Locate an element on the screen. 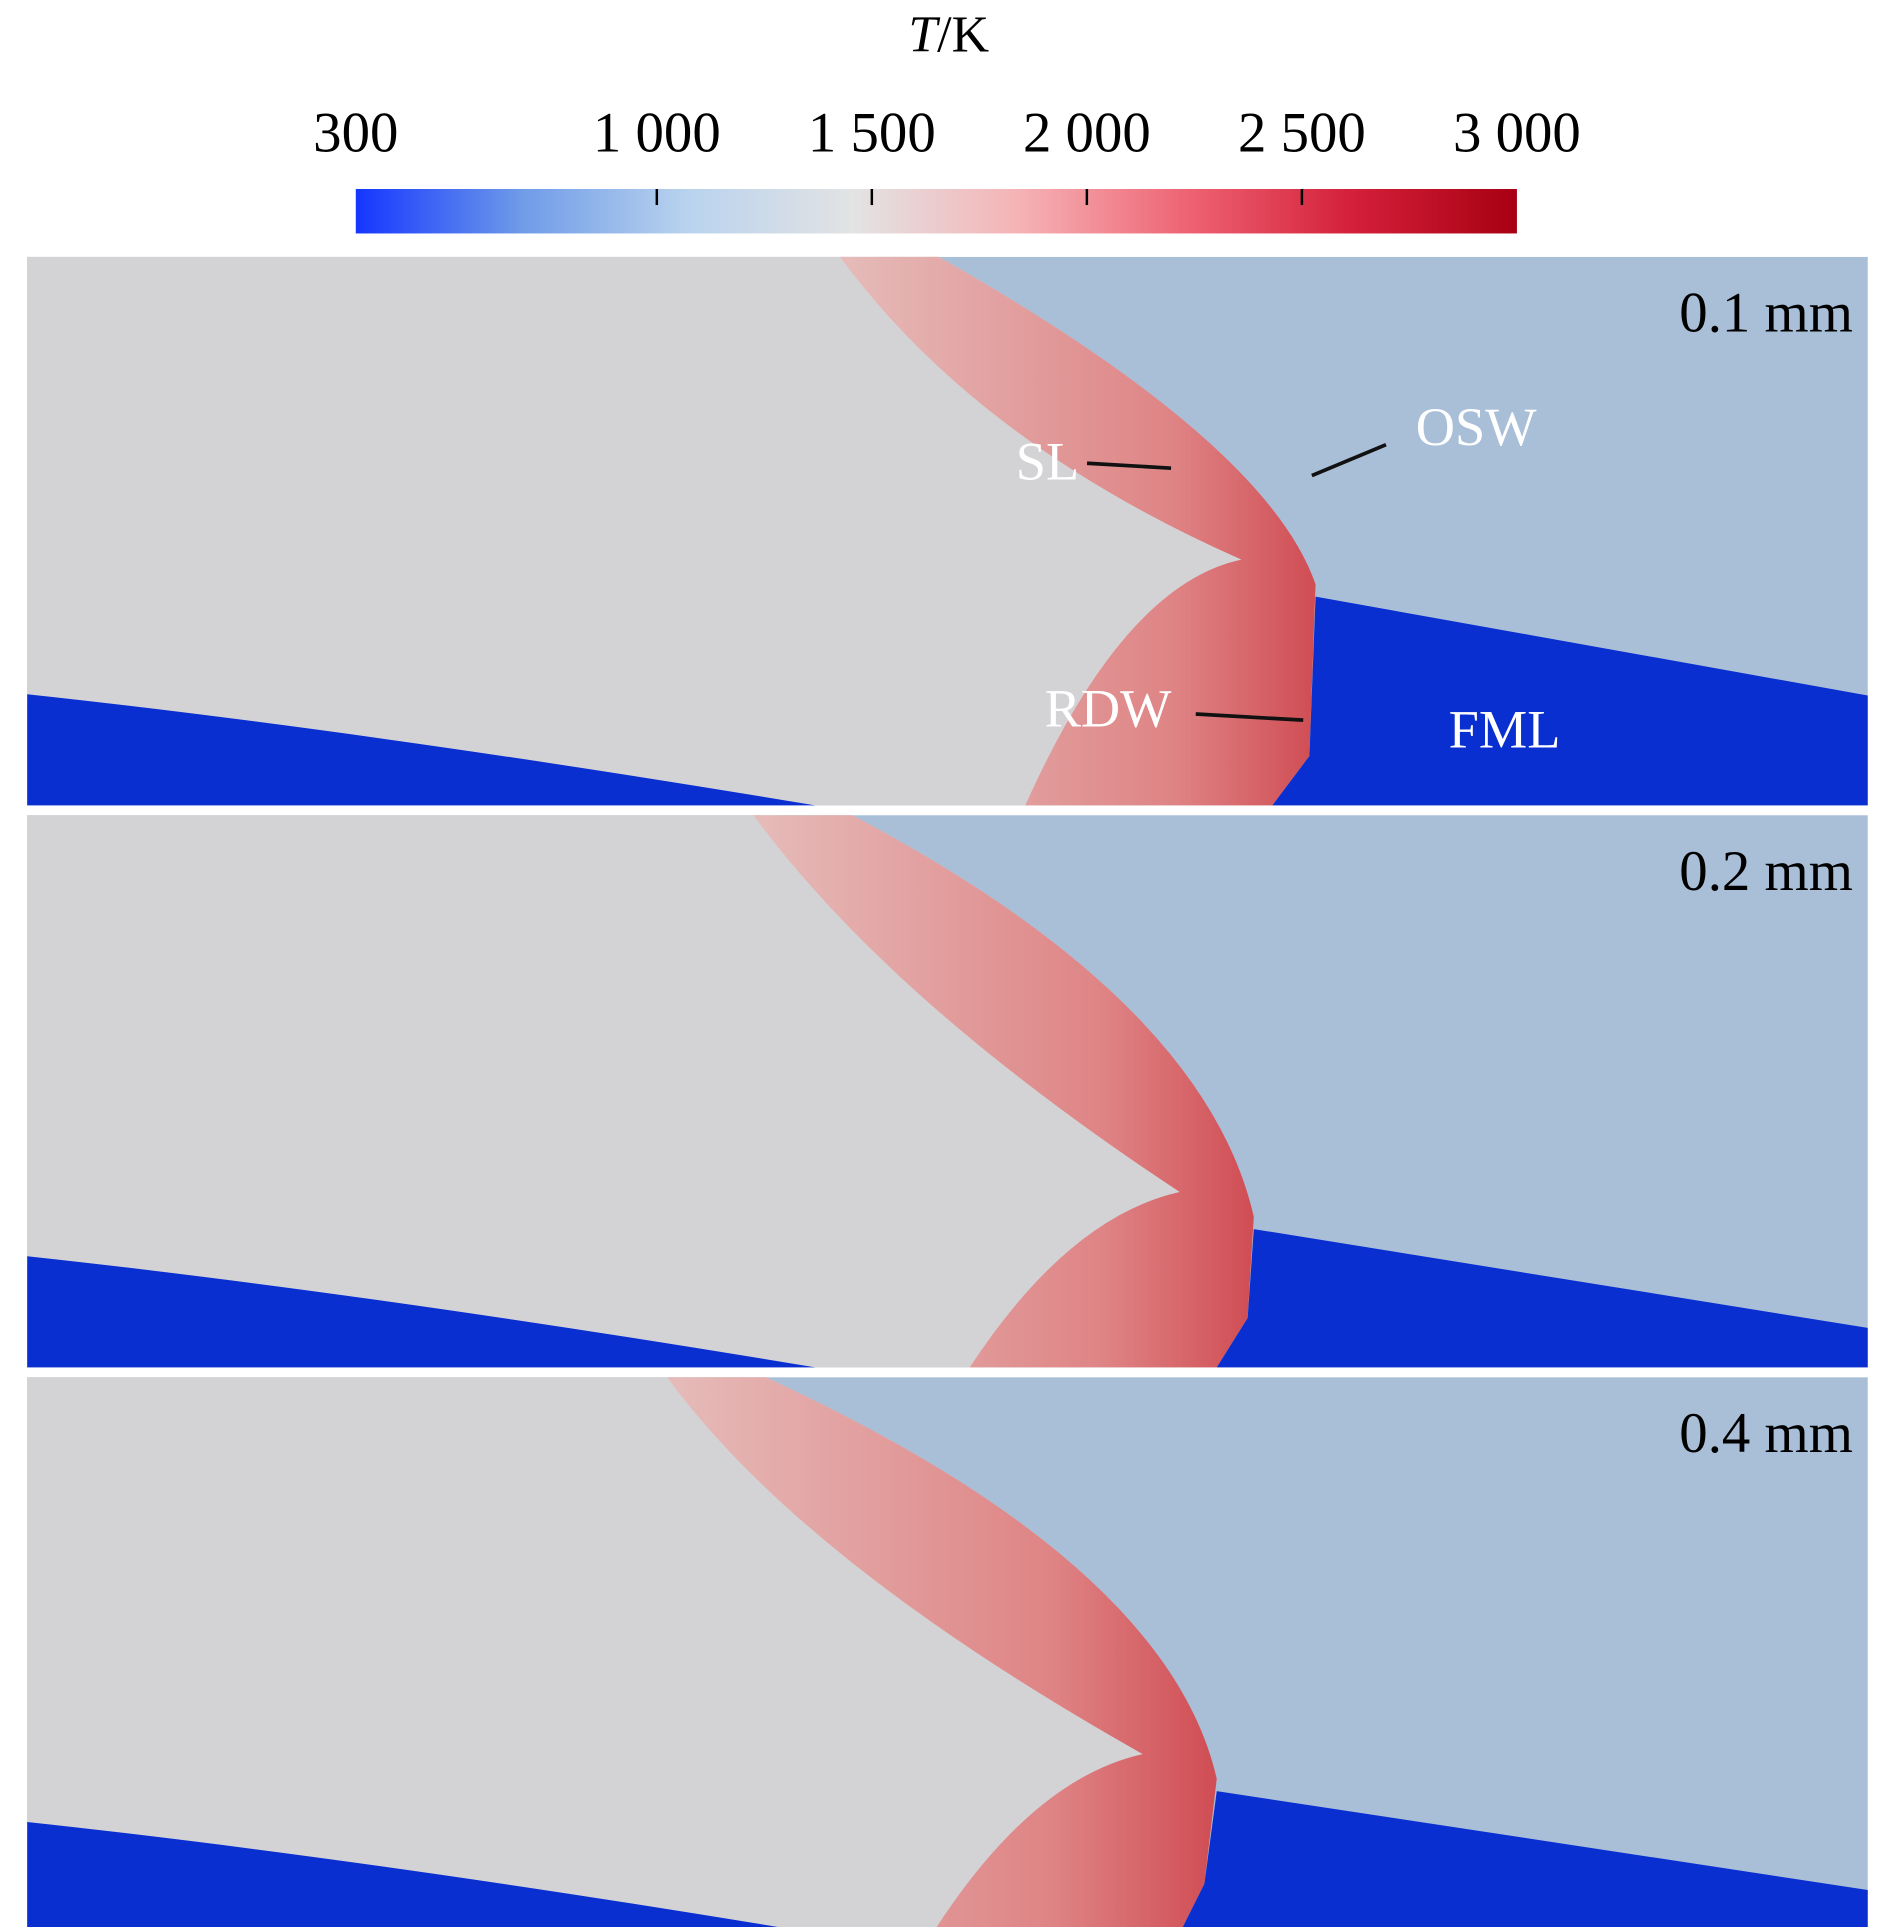 This screenshot has width=1890, height=1927. colorbar-tick-label: 300 is located at coordinates (355, 132).